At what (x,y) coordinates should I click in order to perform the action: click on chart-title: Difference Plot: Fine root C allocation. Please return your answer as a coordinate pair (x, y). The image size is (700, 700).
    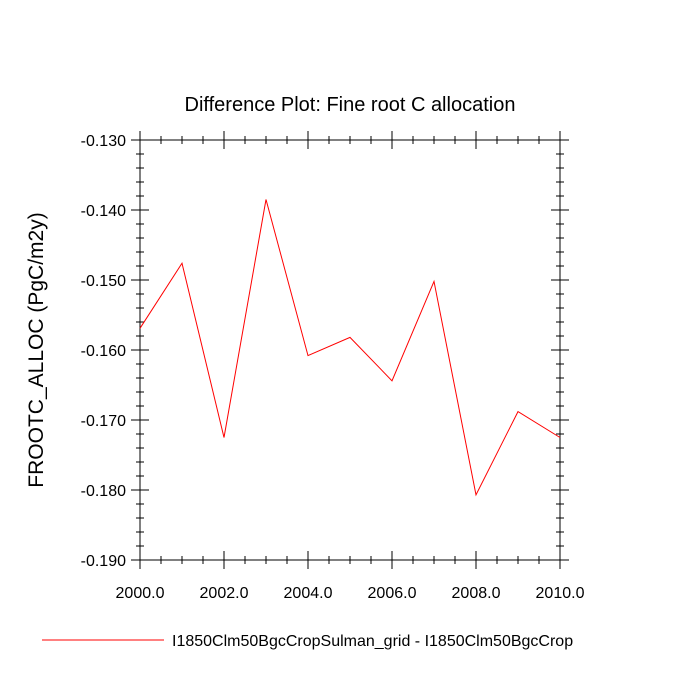
    Looking at the image, I should click on (350, 105).